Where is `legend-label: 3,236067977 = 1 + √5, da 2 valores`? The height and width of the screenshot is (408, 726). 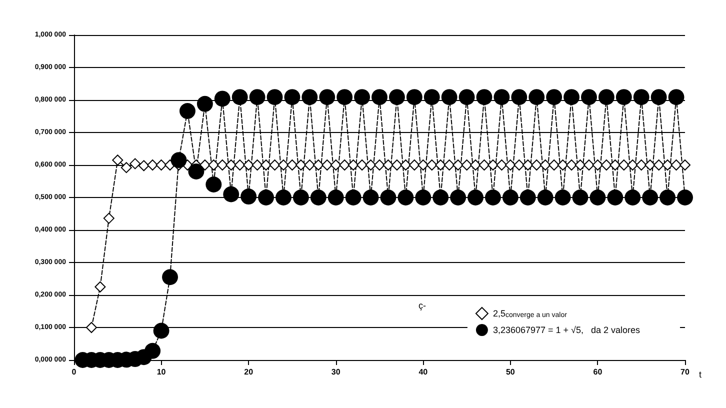 legend-label: 3,236067977 = 1 + √5, da 2 valores is located at coordinates (566, 330).